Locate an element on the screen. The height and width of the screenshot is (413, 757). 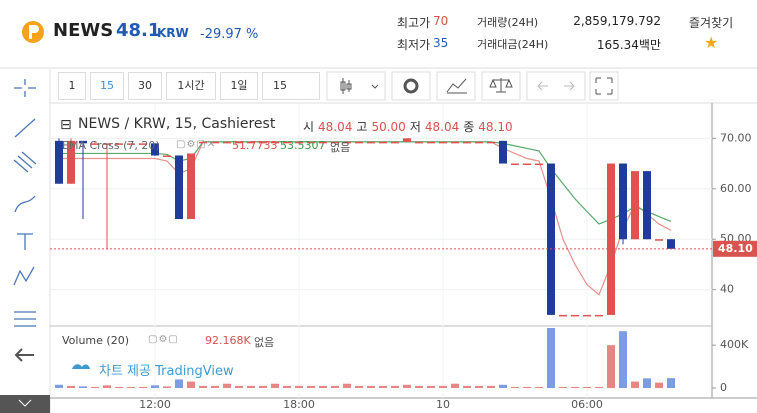
ohlc-value: 48.10 is located at coordinates (495, 127).